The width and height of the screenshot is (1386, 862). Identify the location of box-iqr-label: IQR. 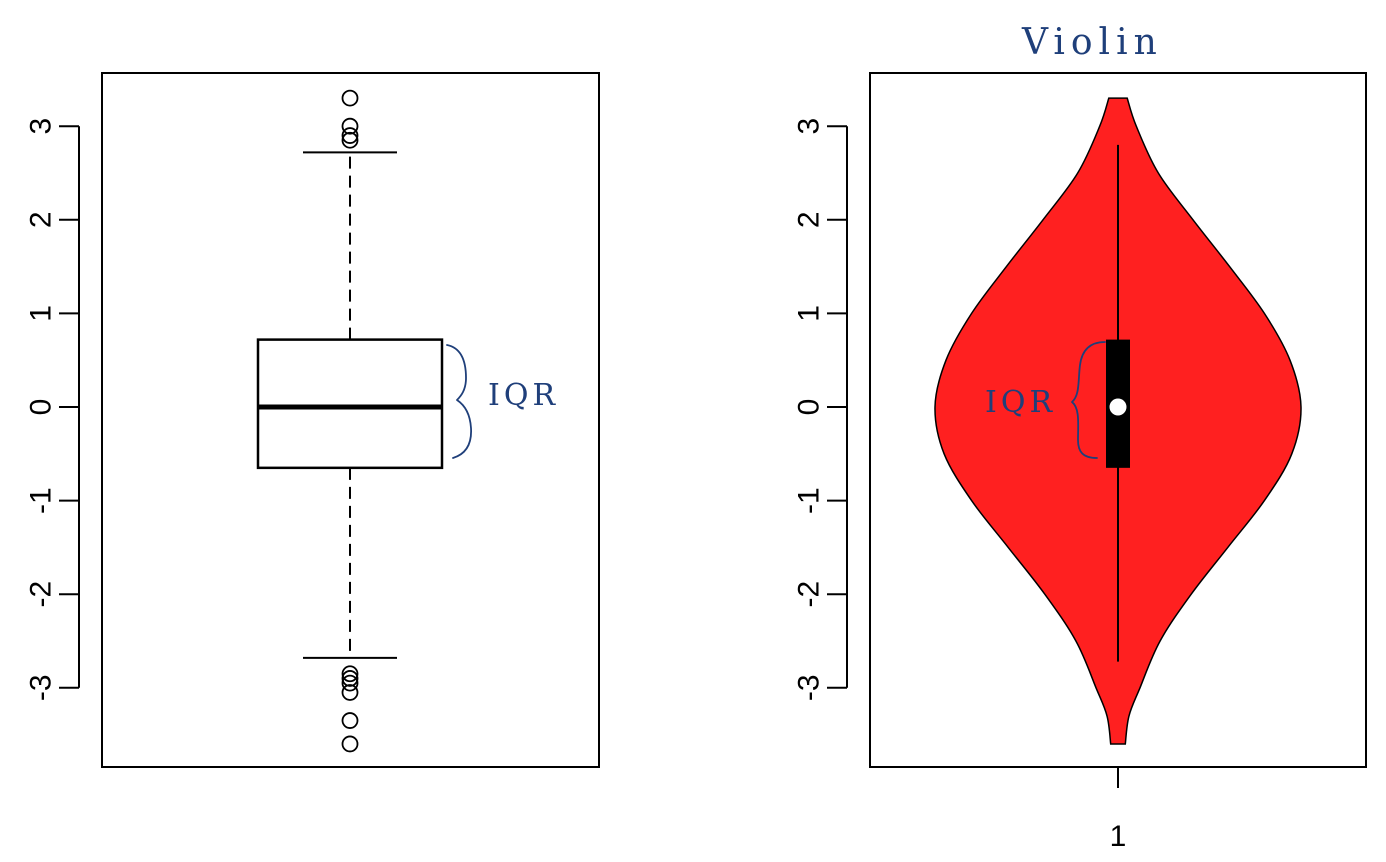
(523, 395).